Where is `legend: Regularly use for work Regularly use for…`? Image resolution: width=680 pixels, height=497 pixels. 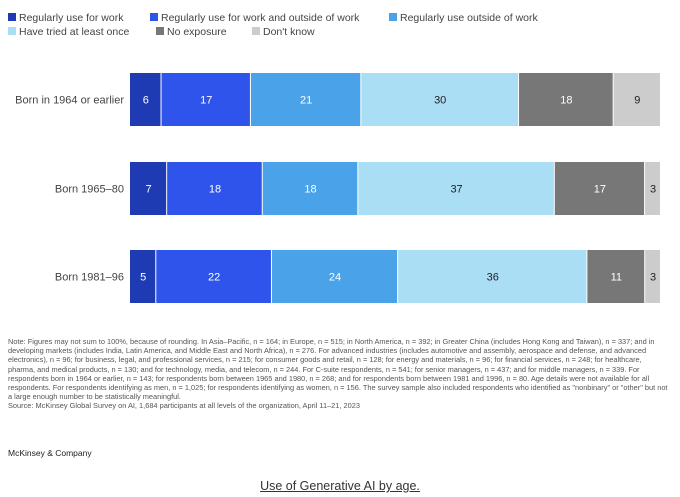
legend: Regularly use for work Regularly use for… is located at coordinates (338, 26).